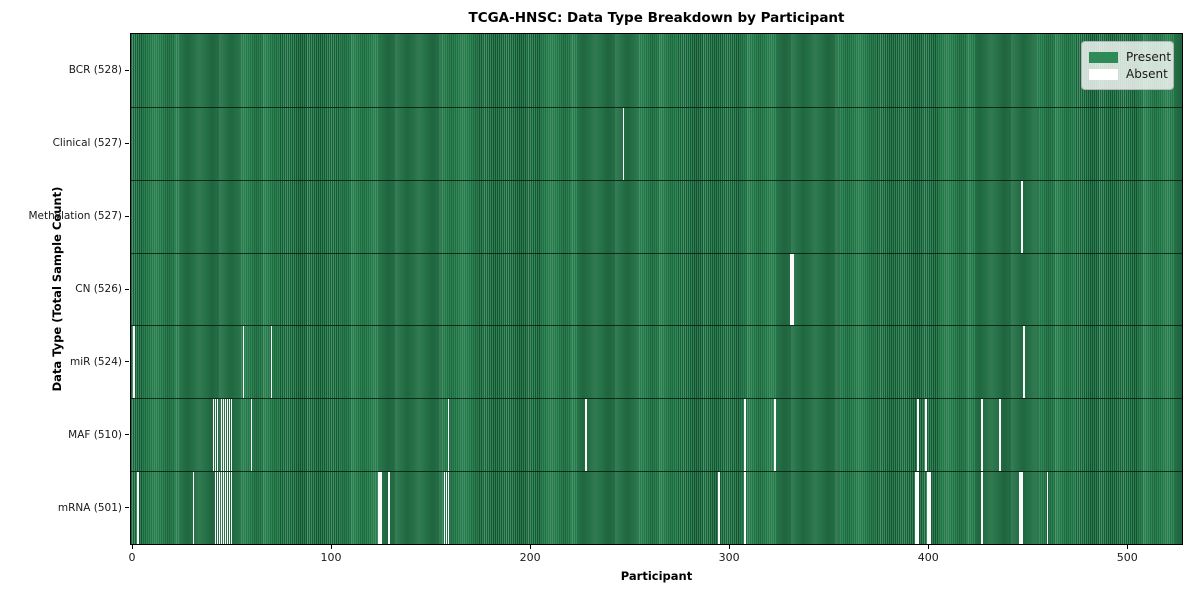 The height and width of the screenshot is (600, 1200). Describe the element at coordinates (656, 143) in the screenshot. I see `row-clinical` at that location.